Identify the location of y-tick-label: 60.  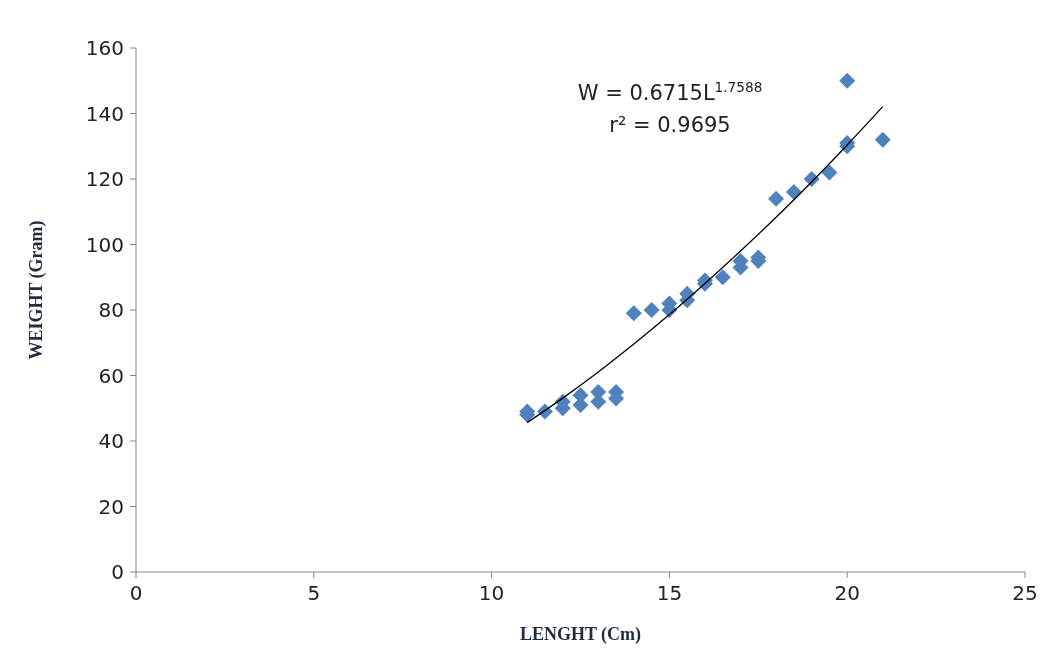
(111, 375).